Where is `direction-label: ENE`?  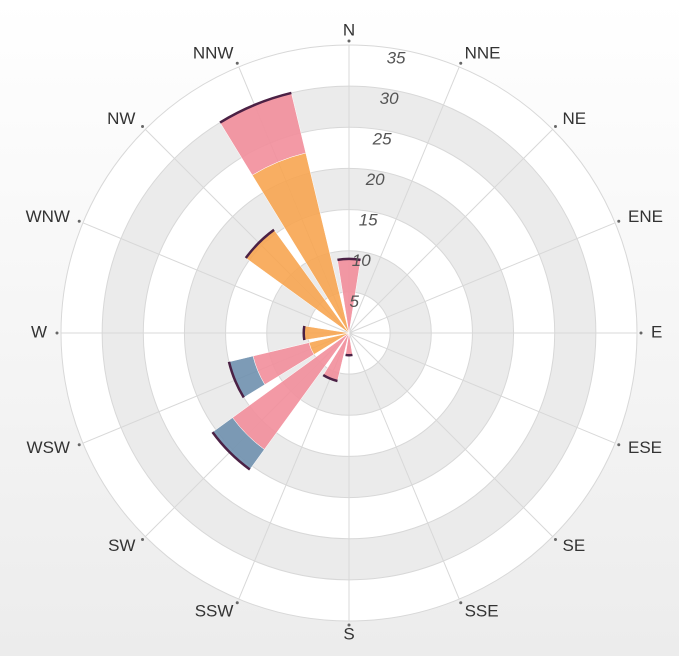 direction-label: ENE is located at coordinates (645, 216).